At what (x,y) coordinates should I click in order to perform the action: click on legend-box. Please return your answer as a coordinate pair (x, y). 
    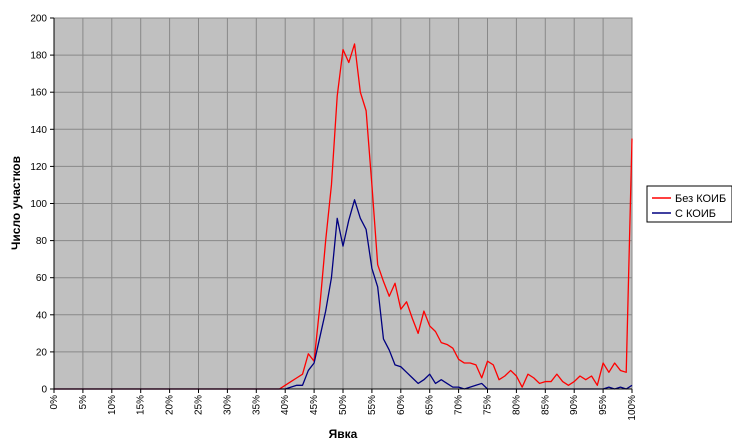
    Looking at the image, I should click on (689, 204).